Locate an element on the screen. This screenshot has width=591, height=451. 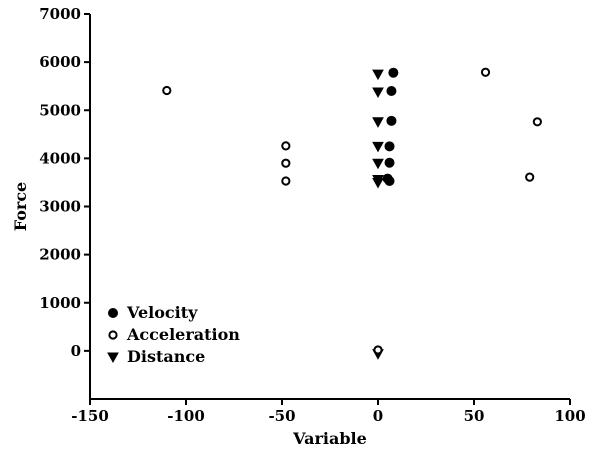
x-tick-label: 50 is located at coordinates (474, 416).